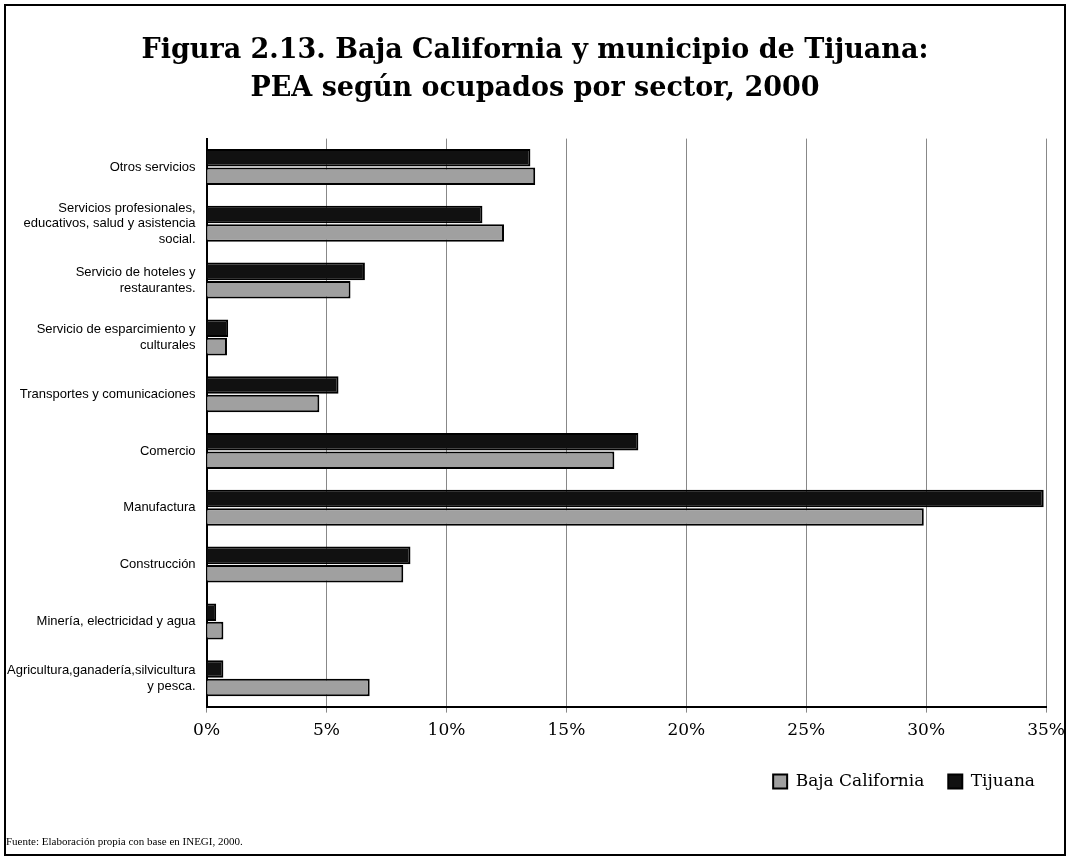 The width and height of the screenshot is (1073, 864). What do you see at coordinates (116, 620) in the screenshot?
I see `y-tick-label: Minería, electricidad y agua` at bounding box center [116, 620].